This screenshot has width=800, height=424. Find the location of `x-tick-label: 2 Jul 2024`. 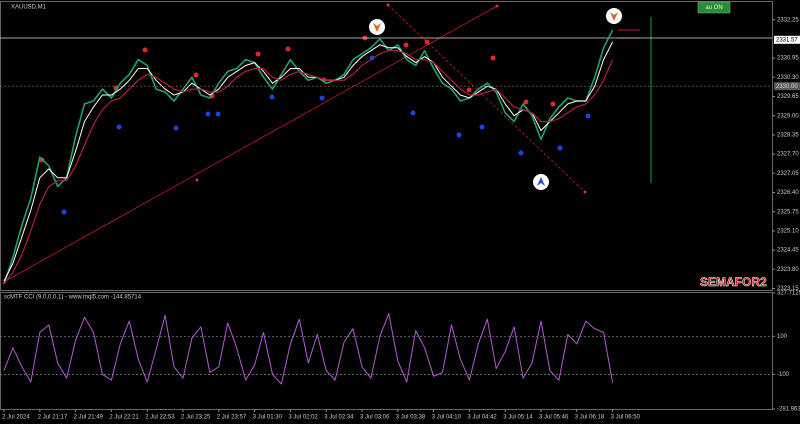

x-tick-label: 2 Jul 2024 is located at coordinates (16, 418).